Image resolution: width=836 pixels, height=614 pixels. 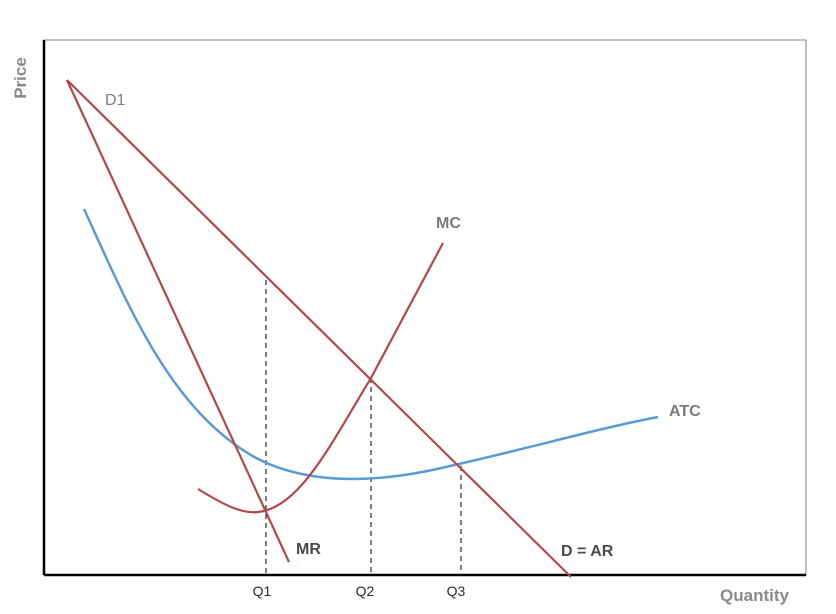 I want to click on d1-label: D1, so click(x=115, y=100).